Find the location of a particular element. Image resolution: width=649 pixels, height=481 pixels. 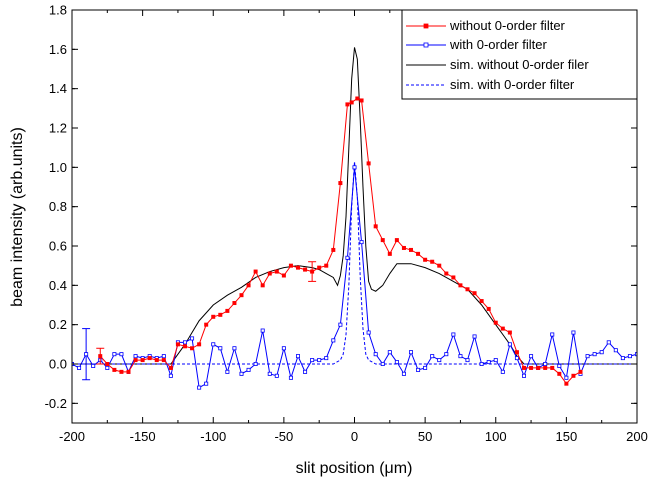

y-tick-label: 1.8 is located at coordinates (58, 10).